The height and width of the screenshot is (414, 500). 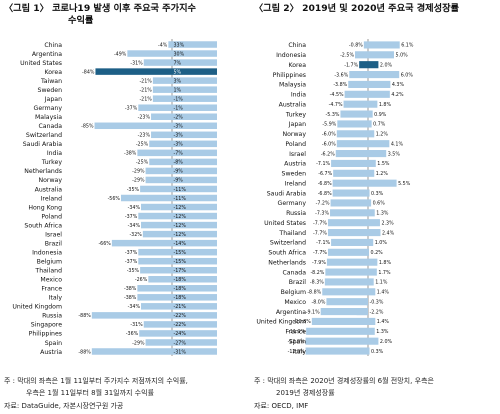 I want to click on figure-1-value-label-left: -4%, so click(x=163, y=45).